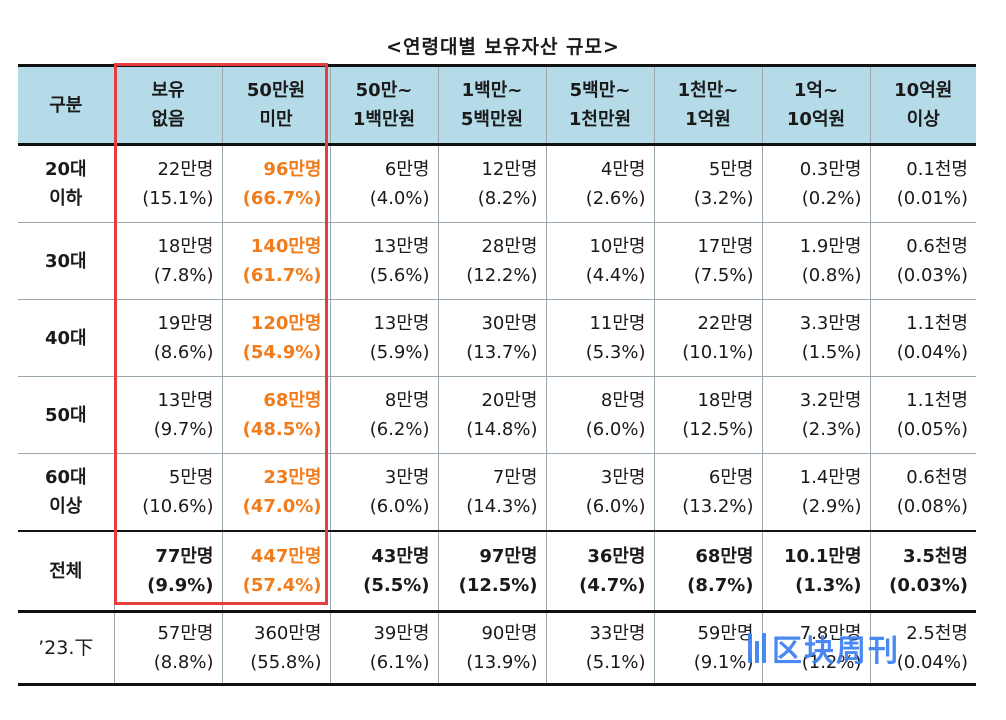 The image size is (1006, 720). I want to click on cell-line: 13만명, so click(401, 323).